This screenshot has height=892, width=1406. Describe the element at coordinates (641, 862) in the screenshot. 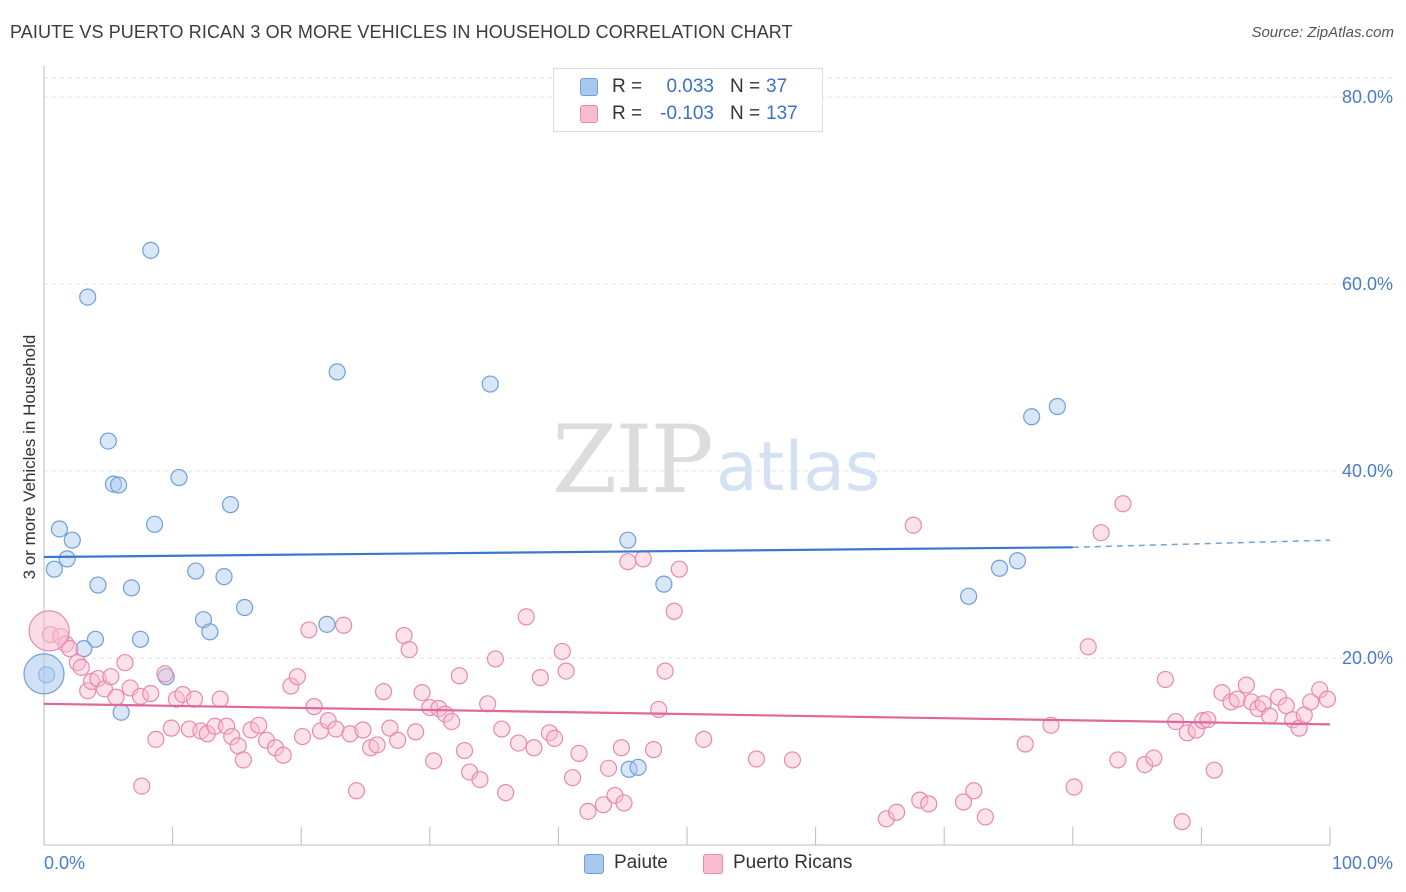

I see `bottom-legend-label-paiute: Paiute` at that location.